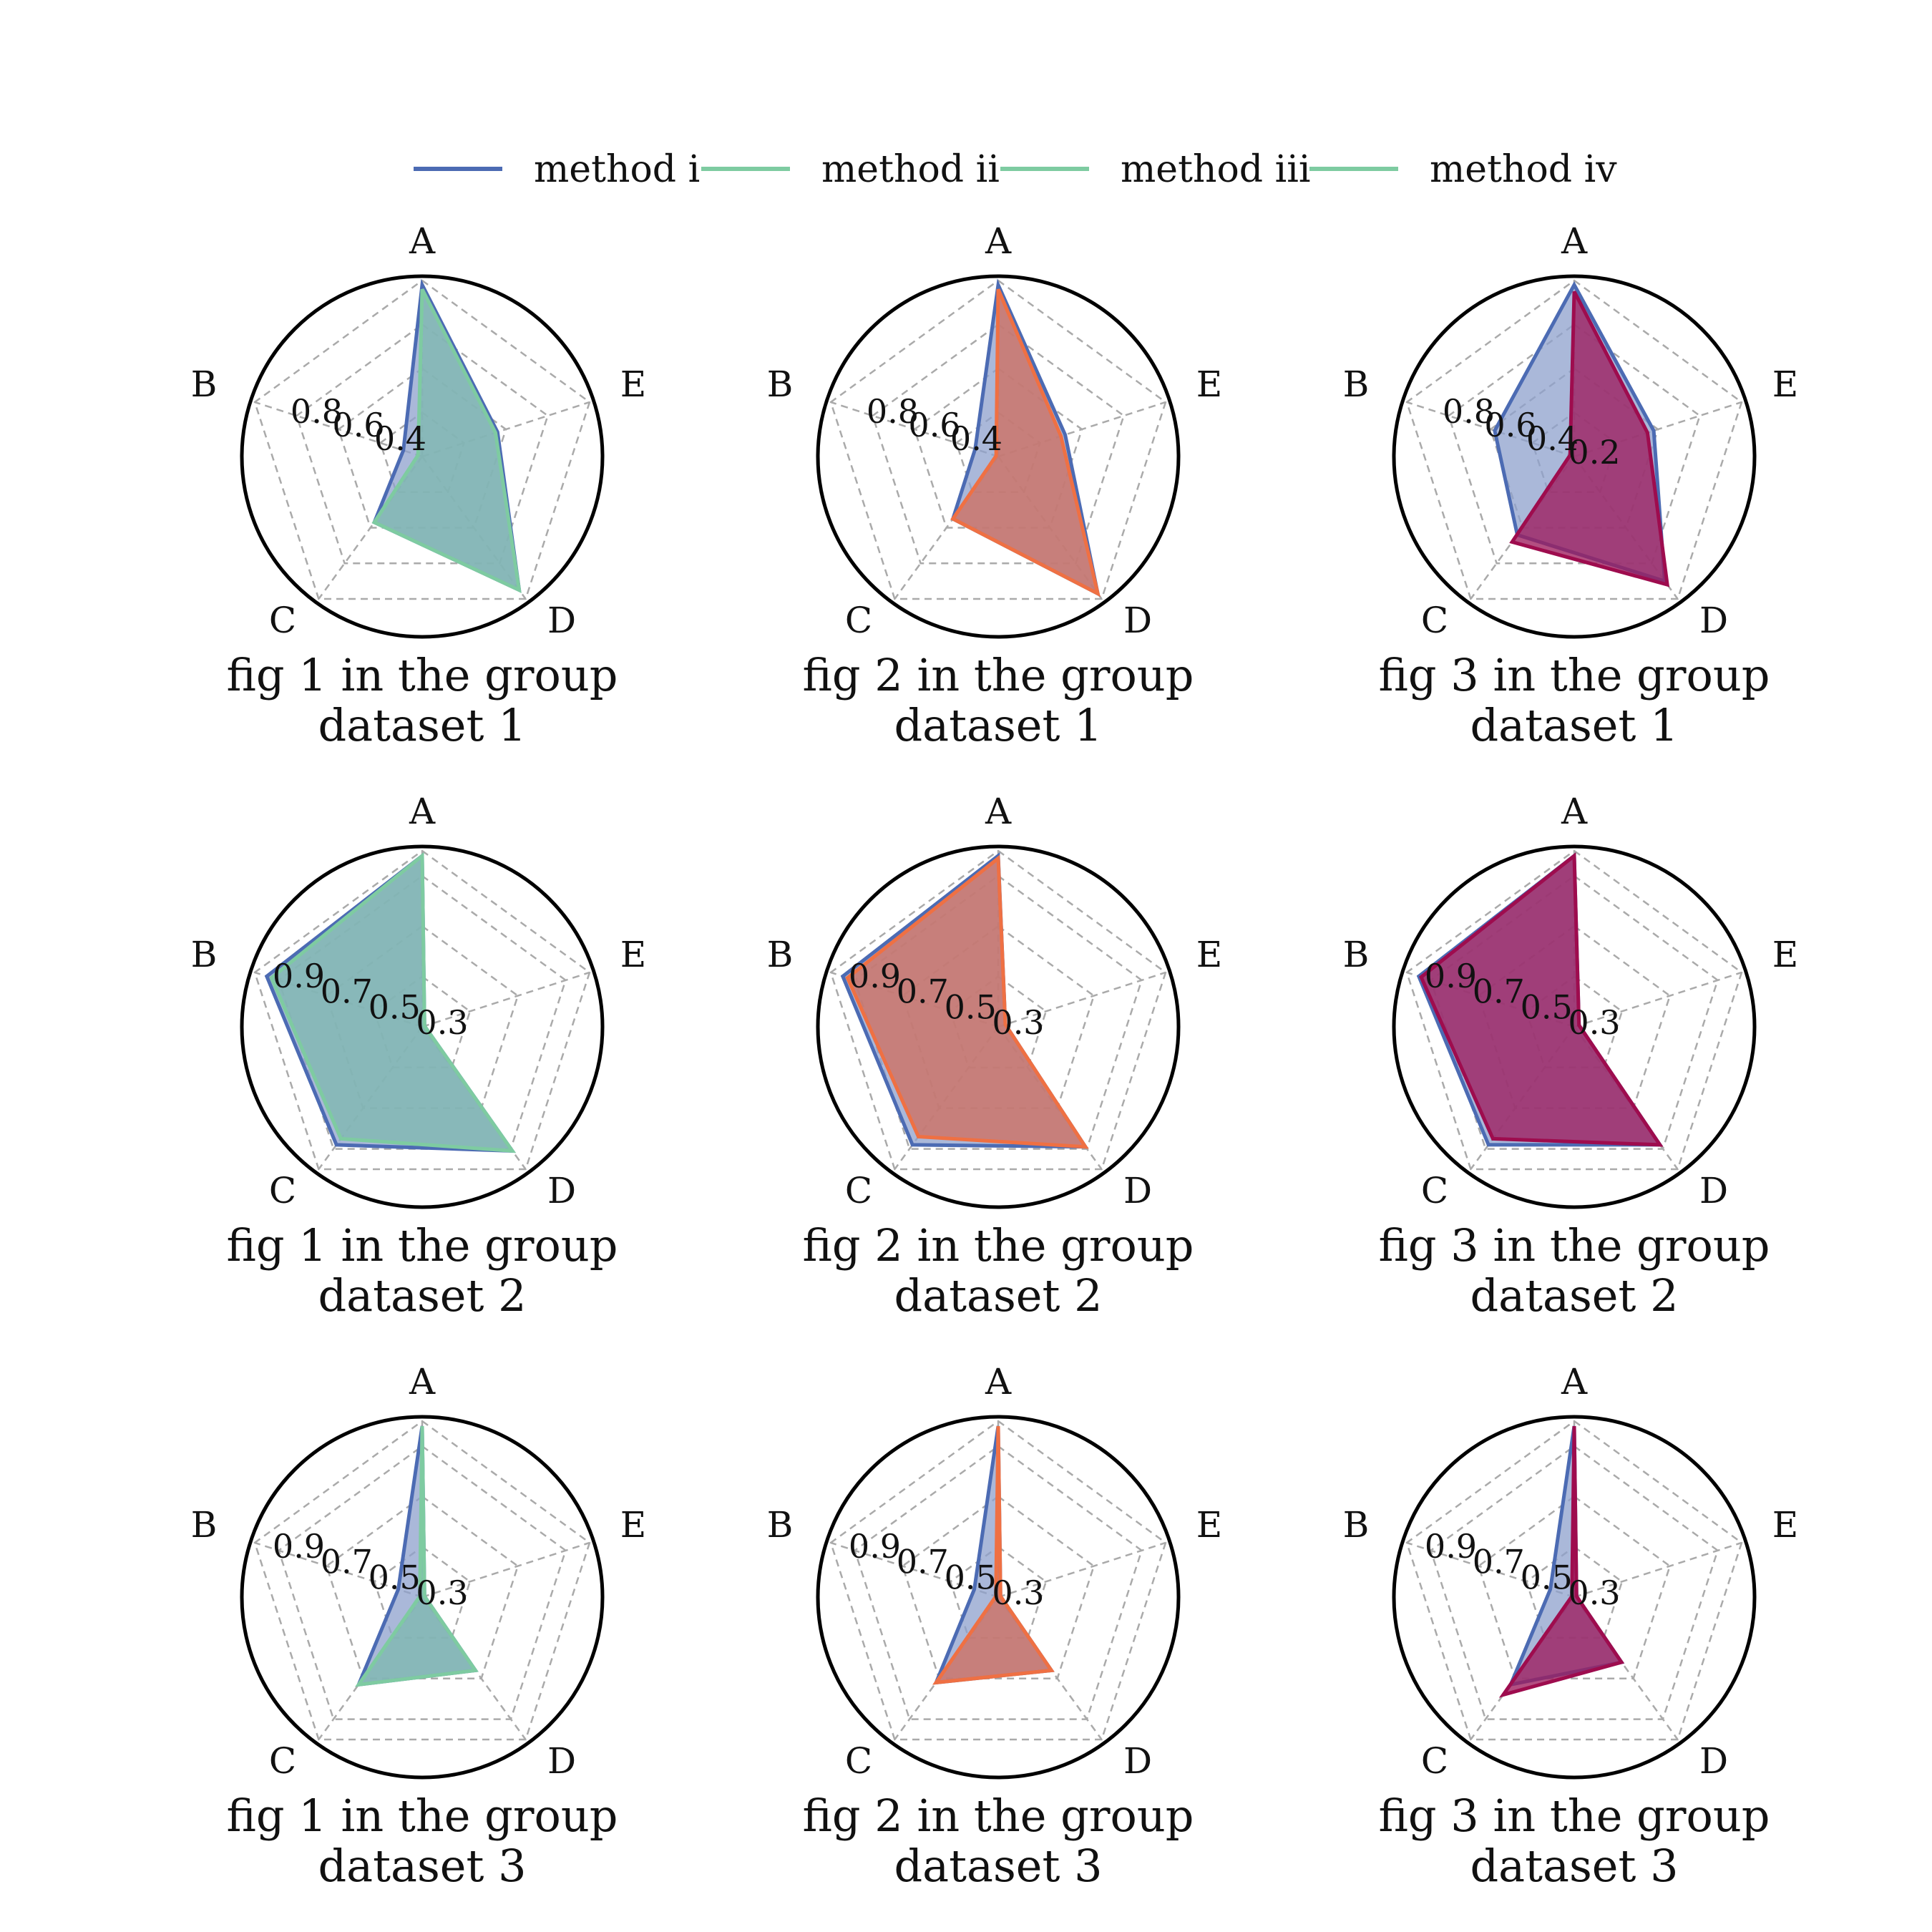  What do you see at coordinates (976, 438) in the screenshot?
I see `tick-label: 0.4` at bounding box center [976, 438].